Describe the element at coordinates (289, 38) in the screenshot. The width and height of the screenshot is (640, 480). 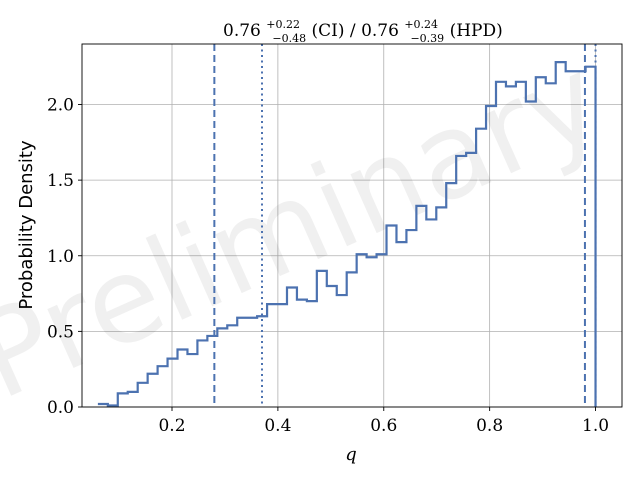
I see `title-ci-minus: −0.48` at that location.